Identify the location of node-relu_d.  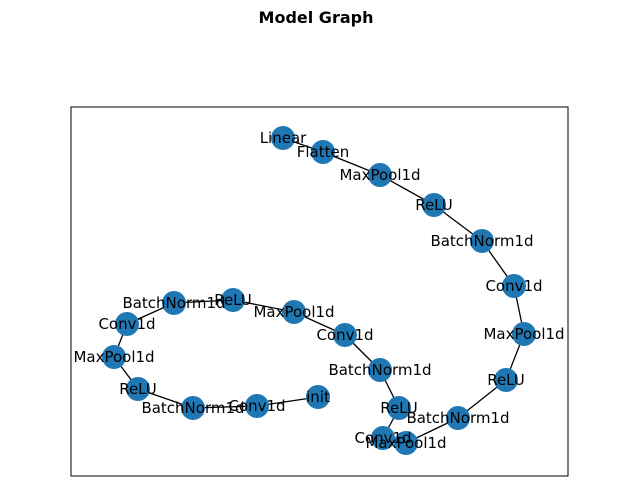
(233, 300).